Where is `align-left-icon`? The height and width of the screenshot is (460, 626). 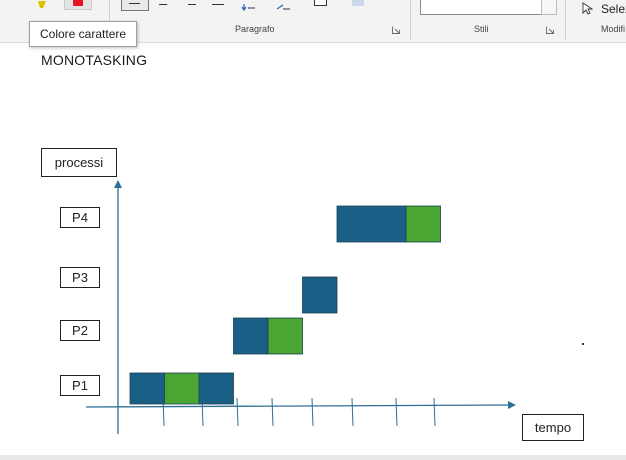 align-left-icon is located at coordinates (134, 3).